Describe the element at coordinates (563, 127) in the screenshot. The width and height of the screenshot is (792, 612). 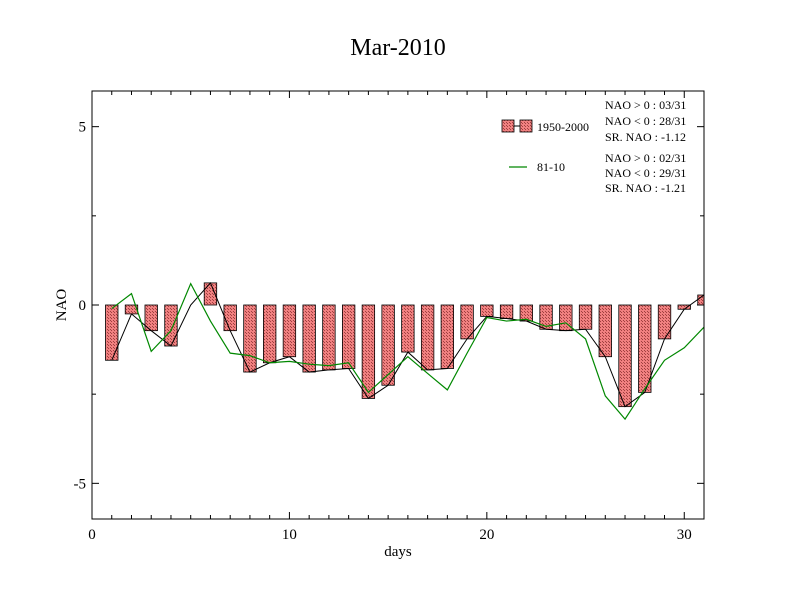
I see `legend-label-1950-2000: 1950-2000` at that location.